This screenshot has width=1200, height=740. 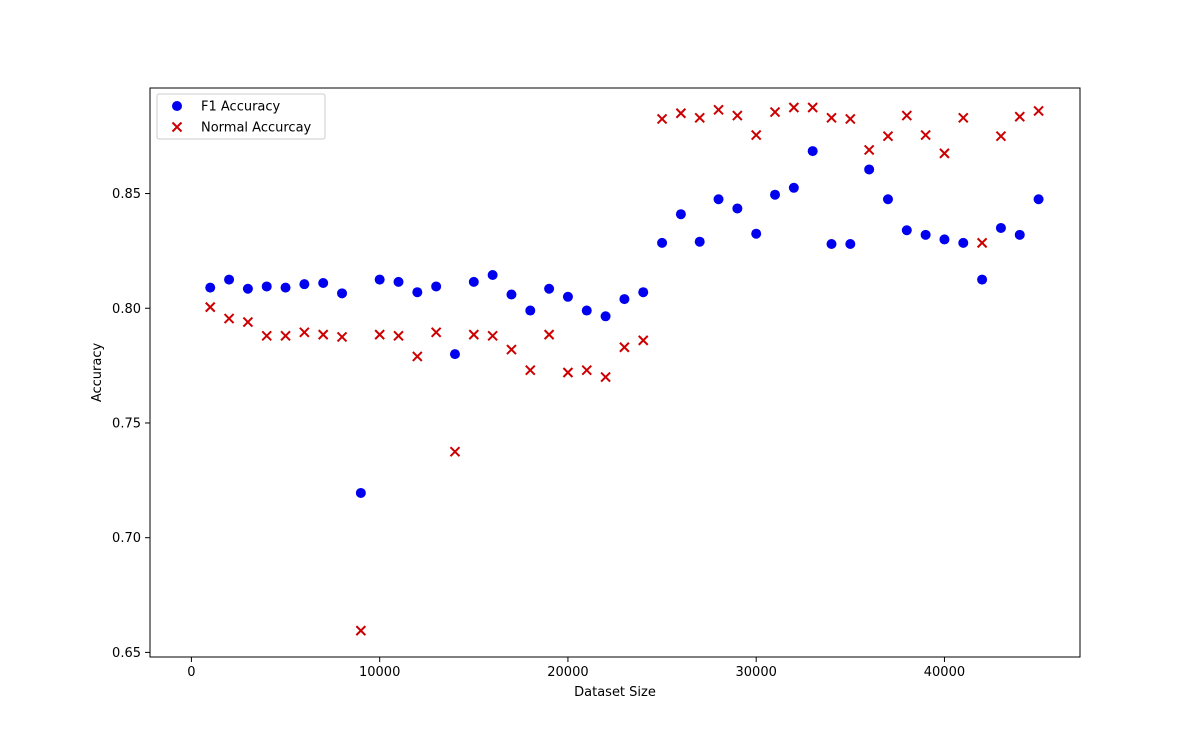 I want to click on y-tick-label: 0.65, so click(x=126, y=653).